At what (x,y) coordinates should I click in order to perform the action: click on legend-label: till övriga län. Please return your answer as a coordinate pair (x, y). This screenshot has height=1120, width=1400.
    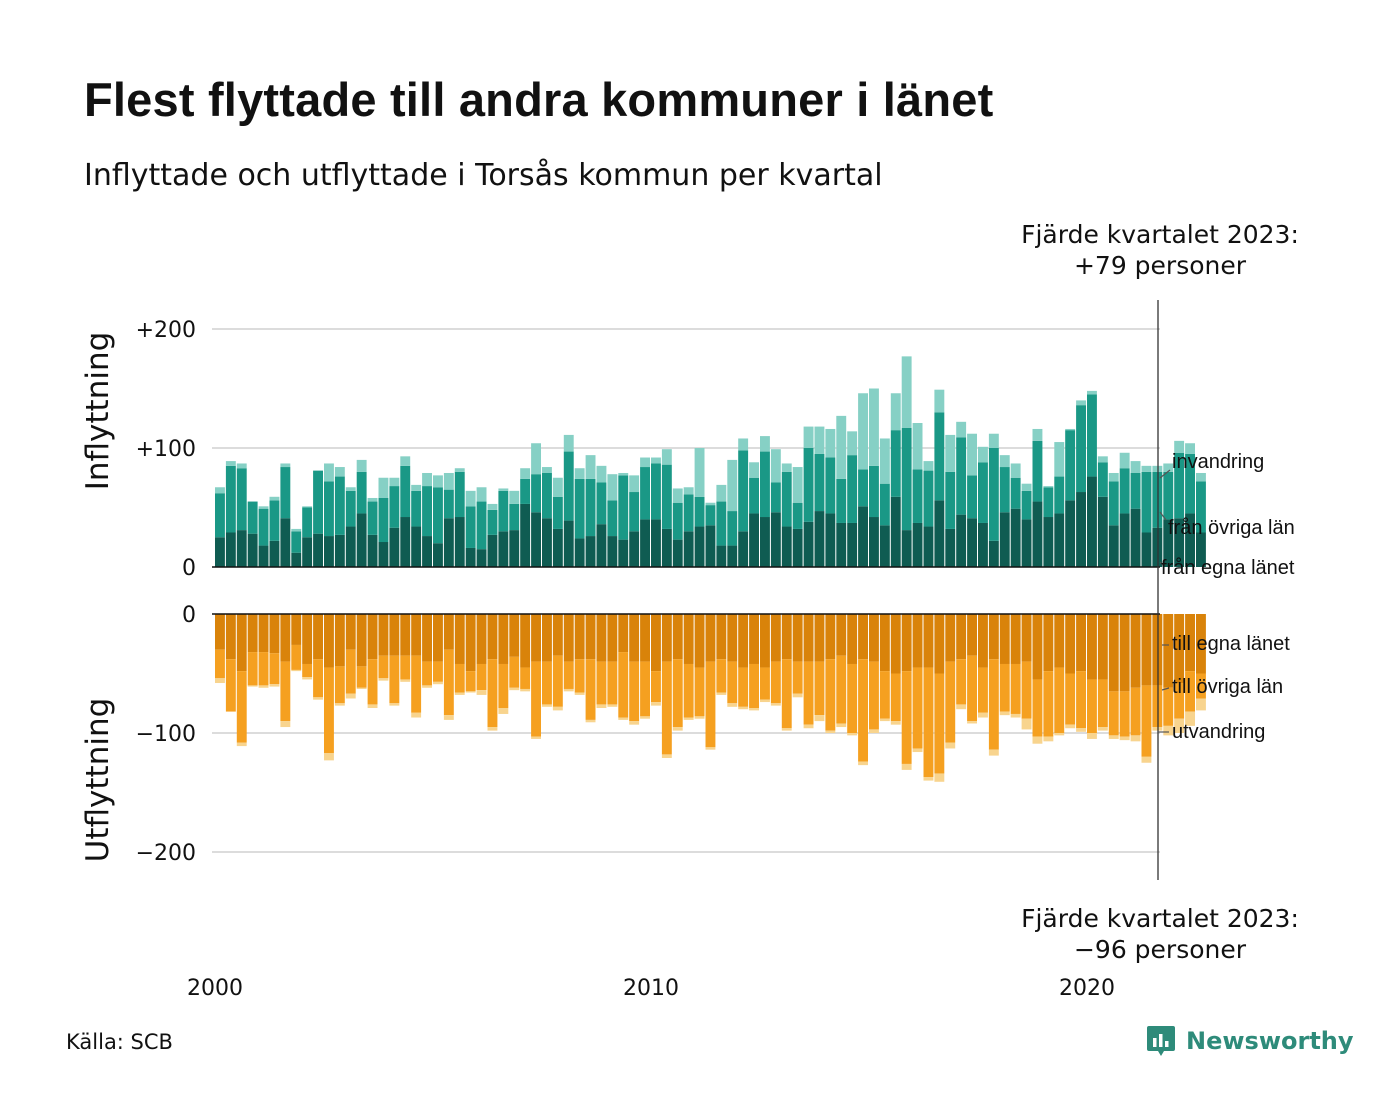
    Looking at the image, I should click on (1227, 687).